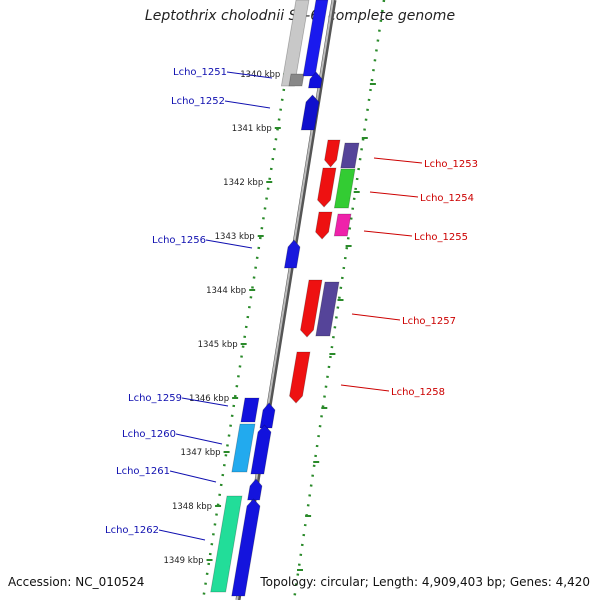 Image resolution: width=600 pixels, height=600 pixels. Describe the element at coordinates (350, 155) in the screenshot. I see `gene-block-lcho-1253b` at that location.